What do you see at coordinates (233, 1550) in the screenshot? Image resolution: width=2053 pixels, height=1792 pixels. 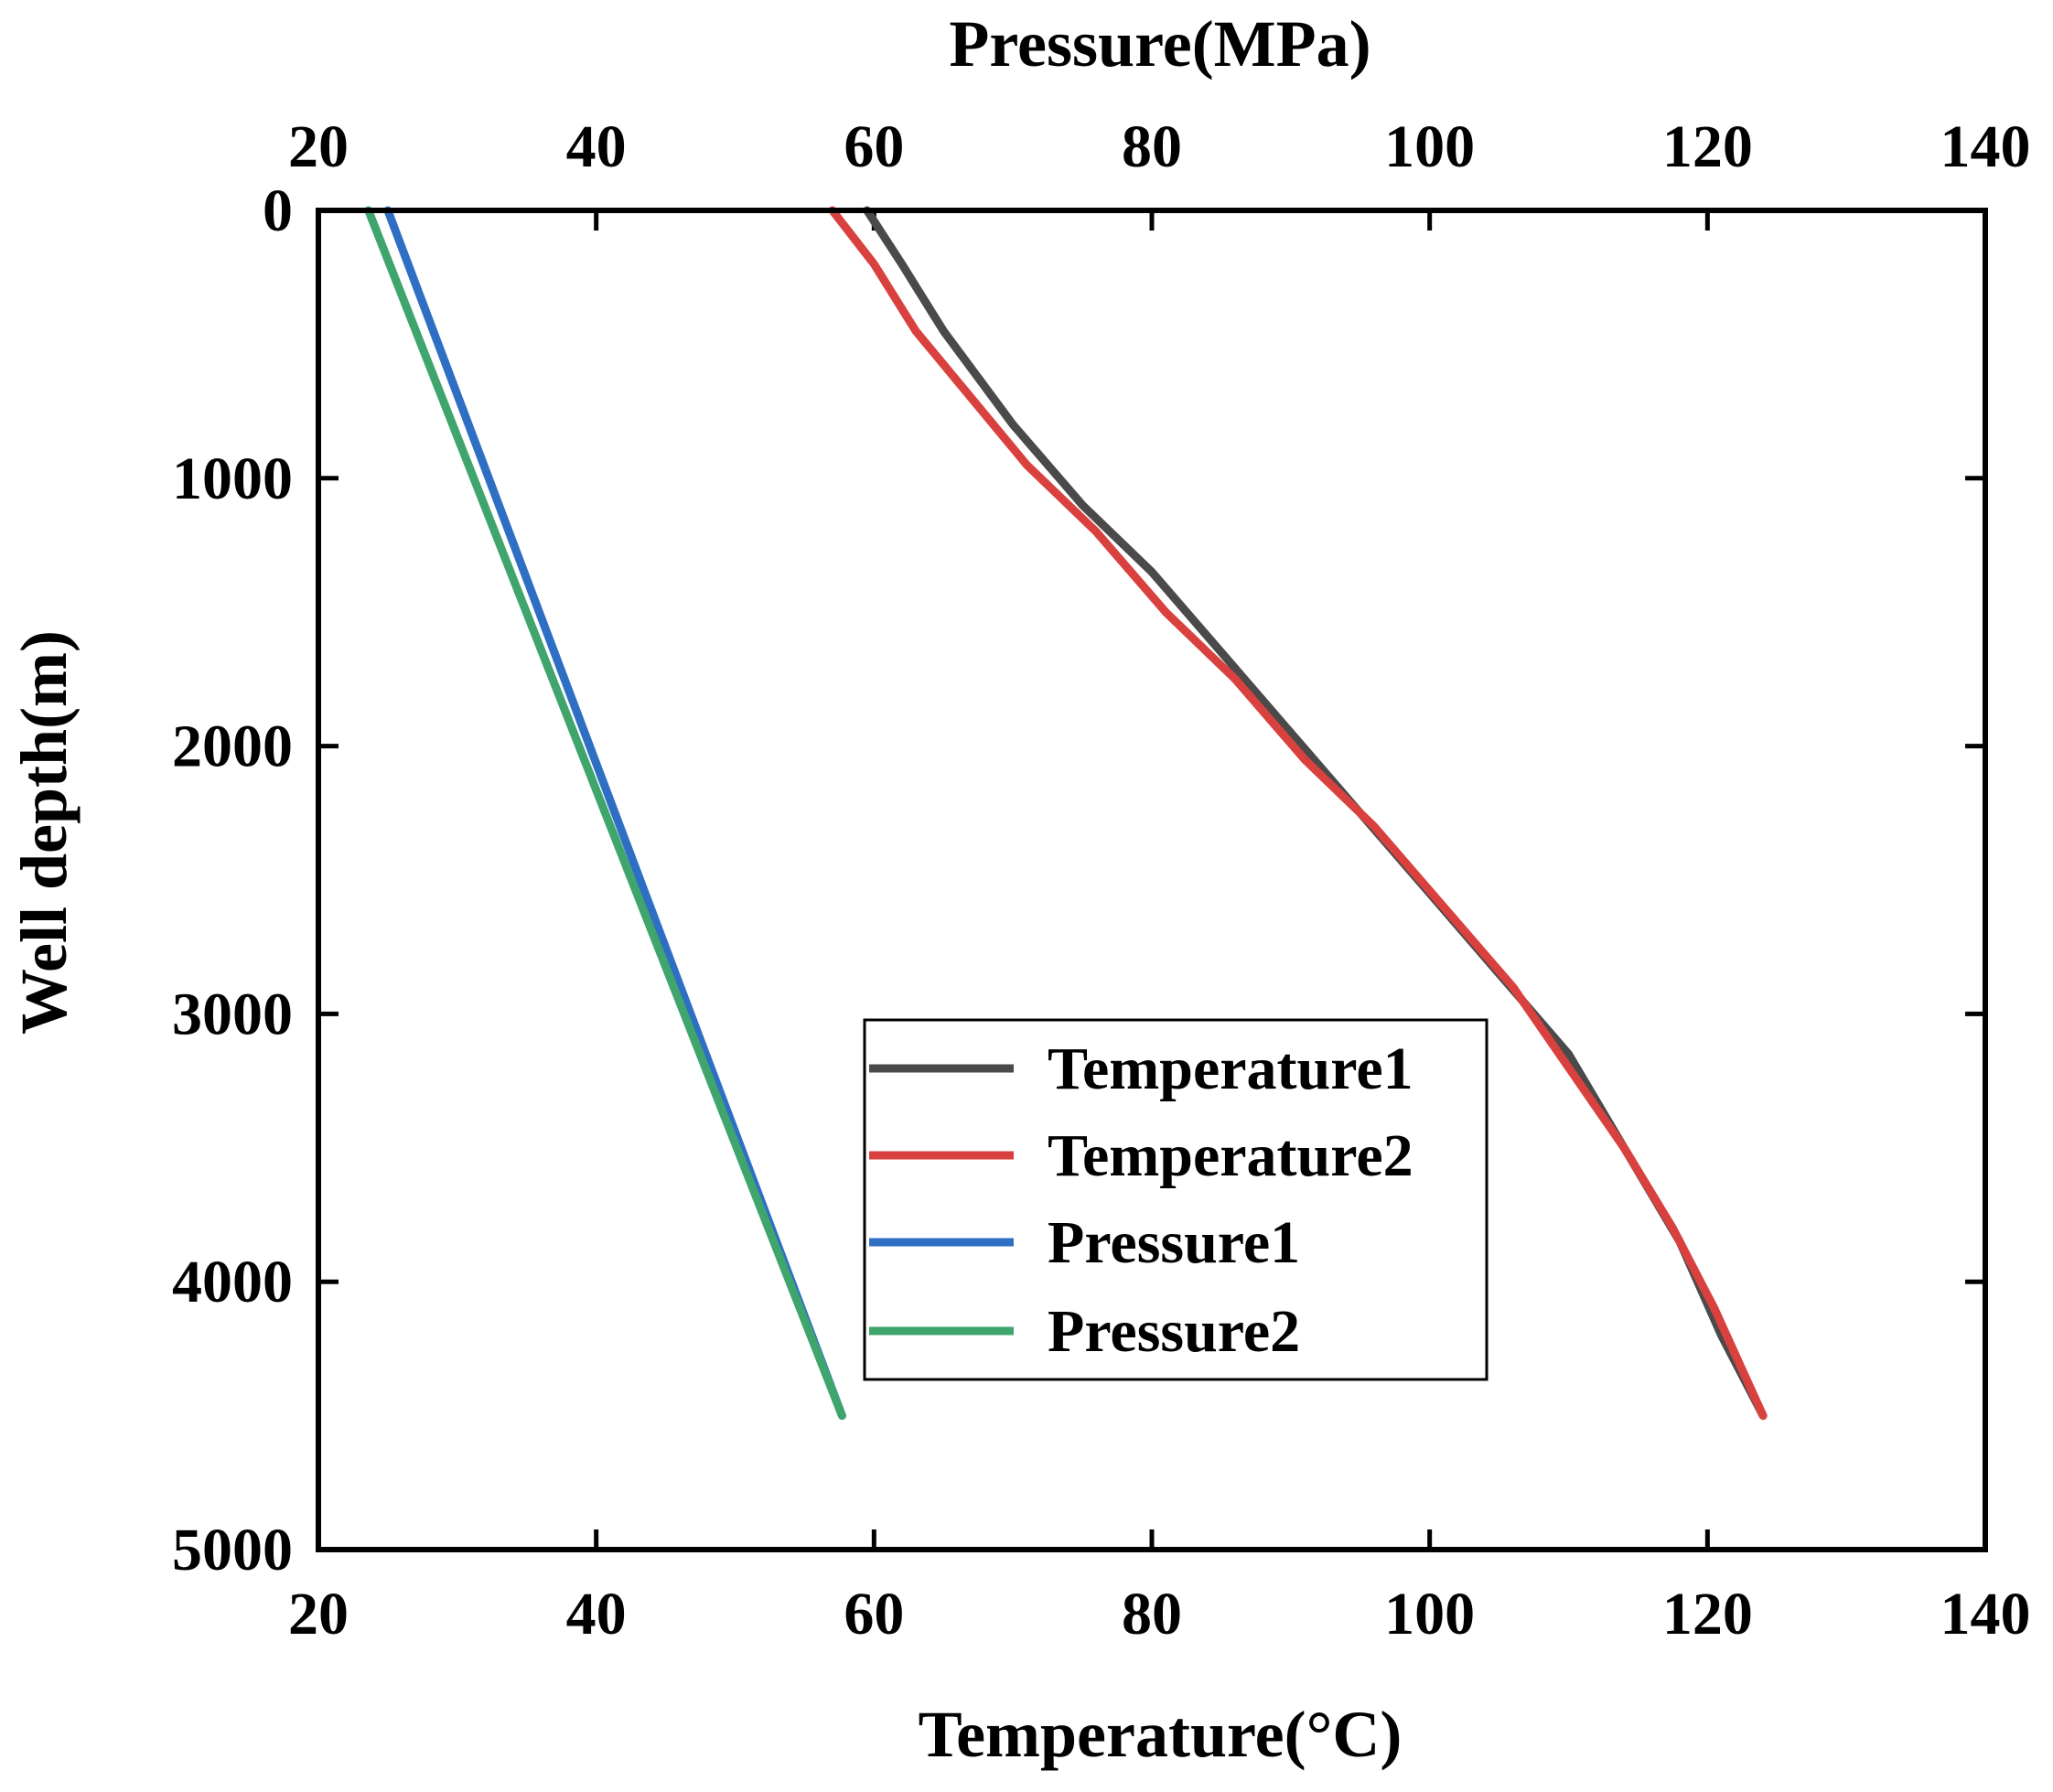 I see `y-tick-label: 5000` at bounding box center [233, 1550].